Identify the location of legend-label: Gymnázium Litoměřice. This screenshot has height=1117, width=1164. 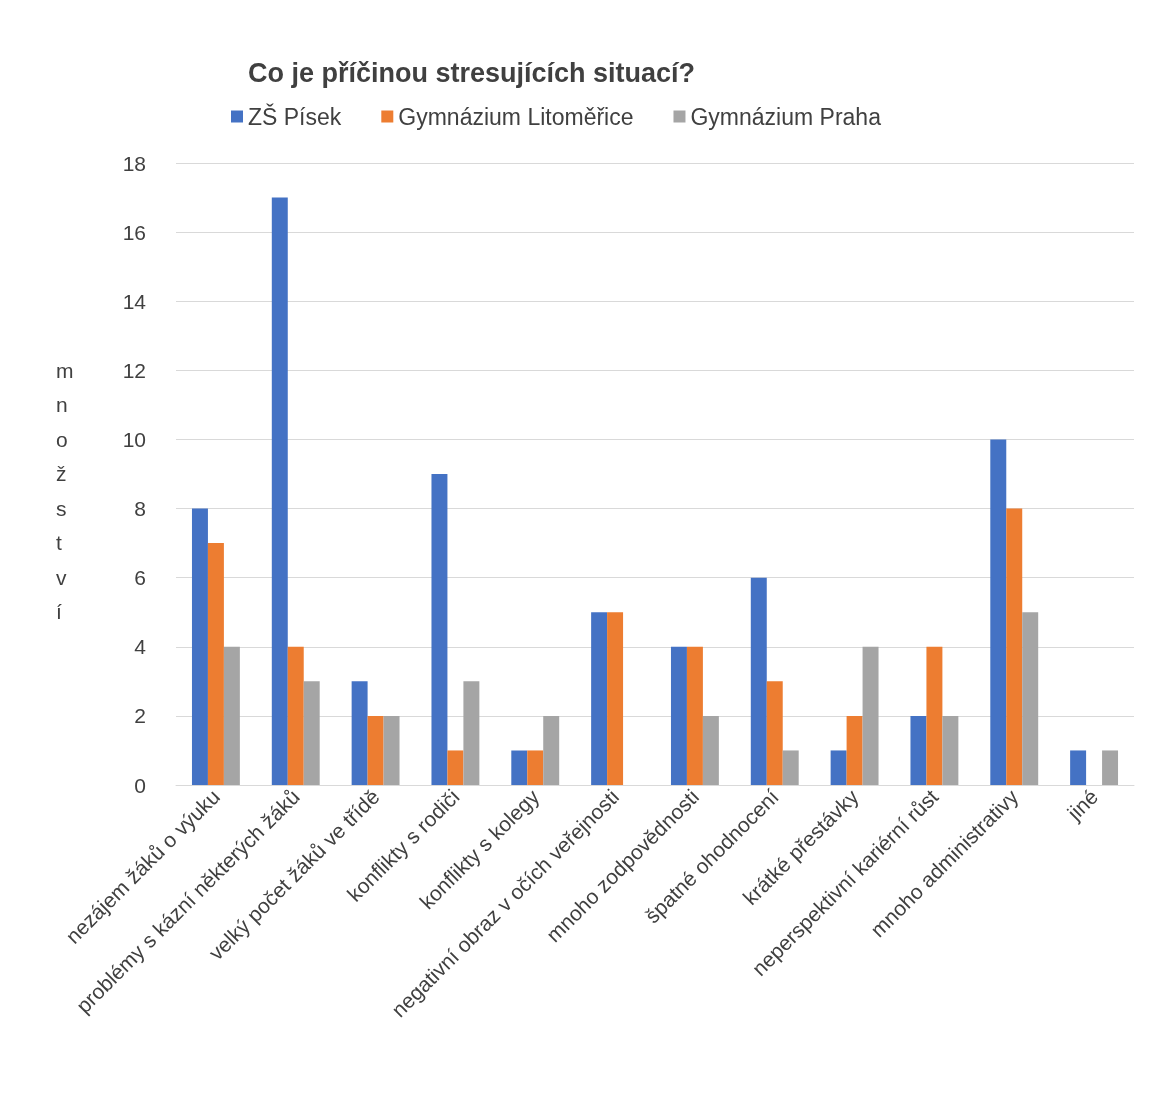
(516, 116).